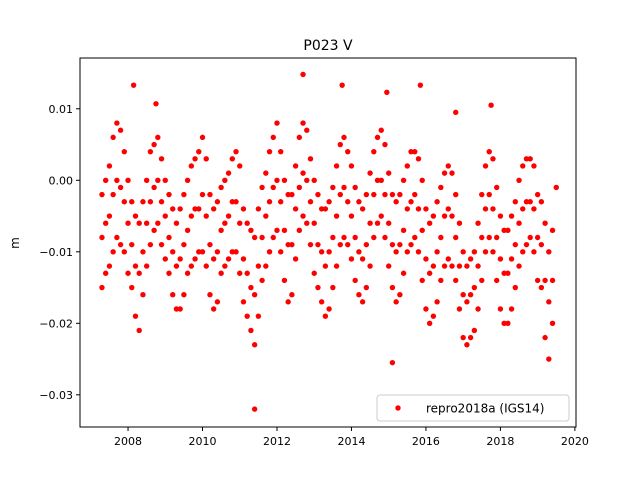  I want to click on x-tick-label: 2010, so click(203, 441).